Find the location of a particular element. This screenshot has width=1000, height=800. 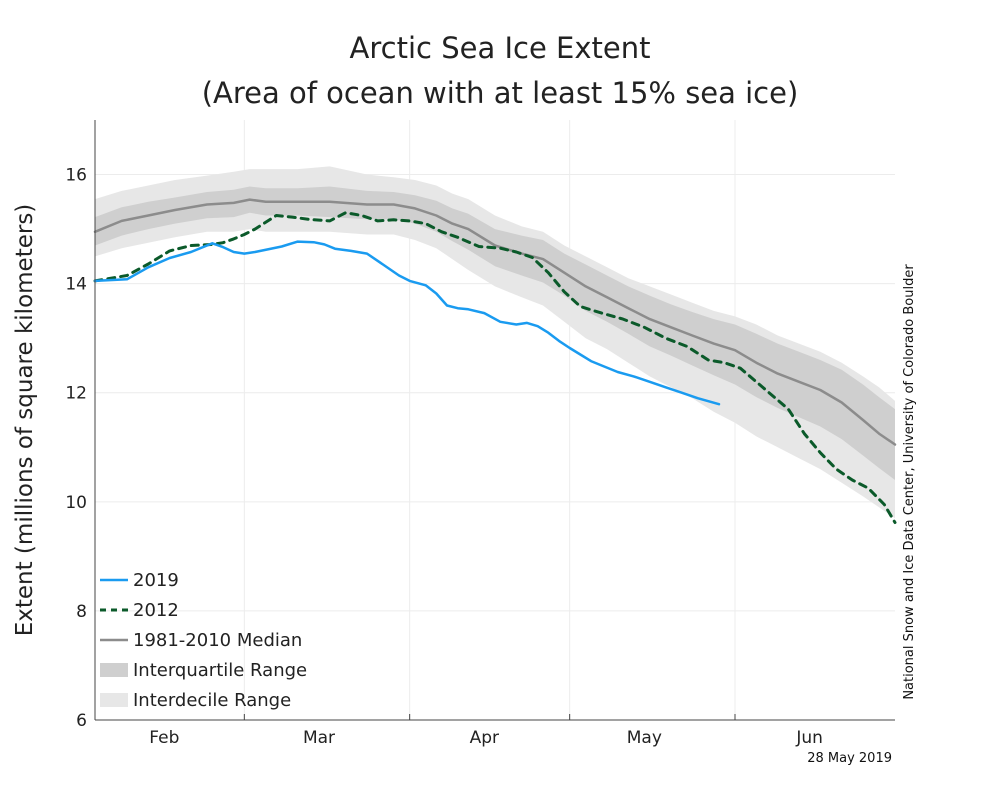

y-tick-label-12: 12 is located at coordinates (76, 394).